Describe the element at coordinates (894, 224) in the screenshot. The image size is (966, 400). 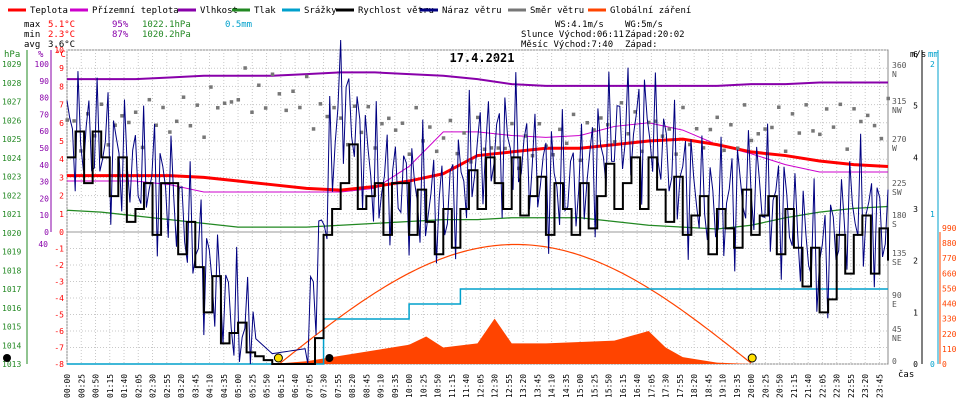
I see `wind-direction-letter: S` at that location.